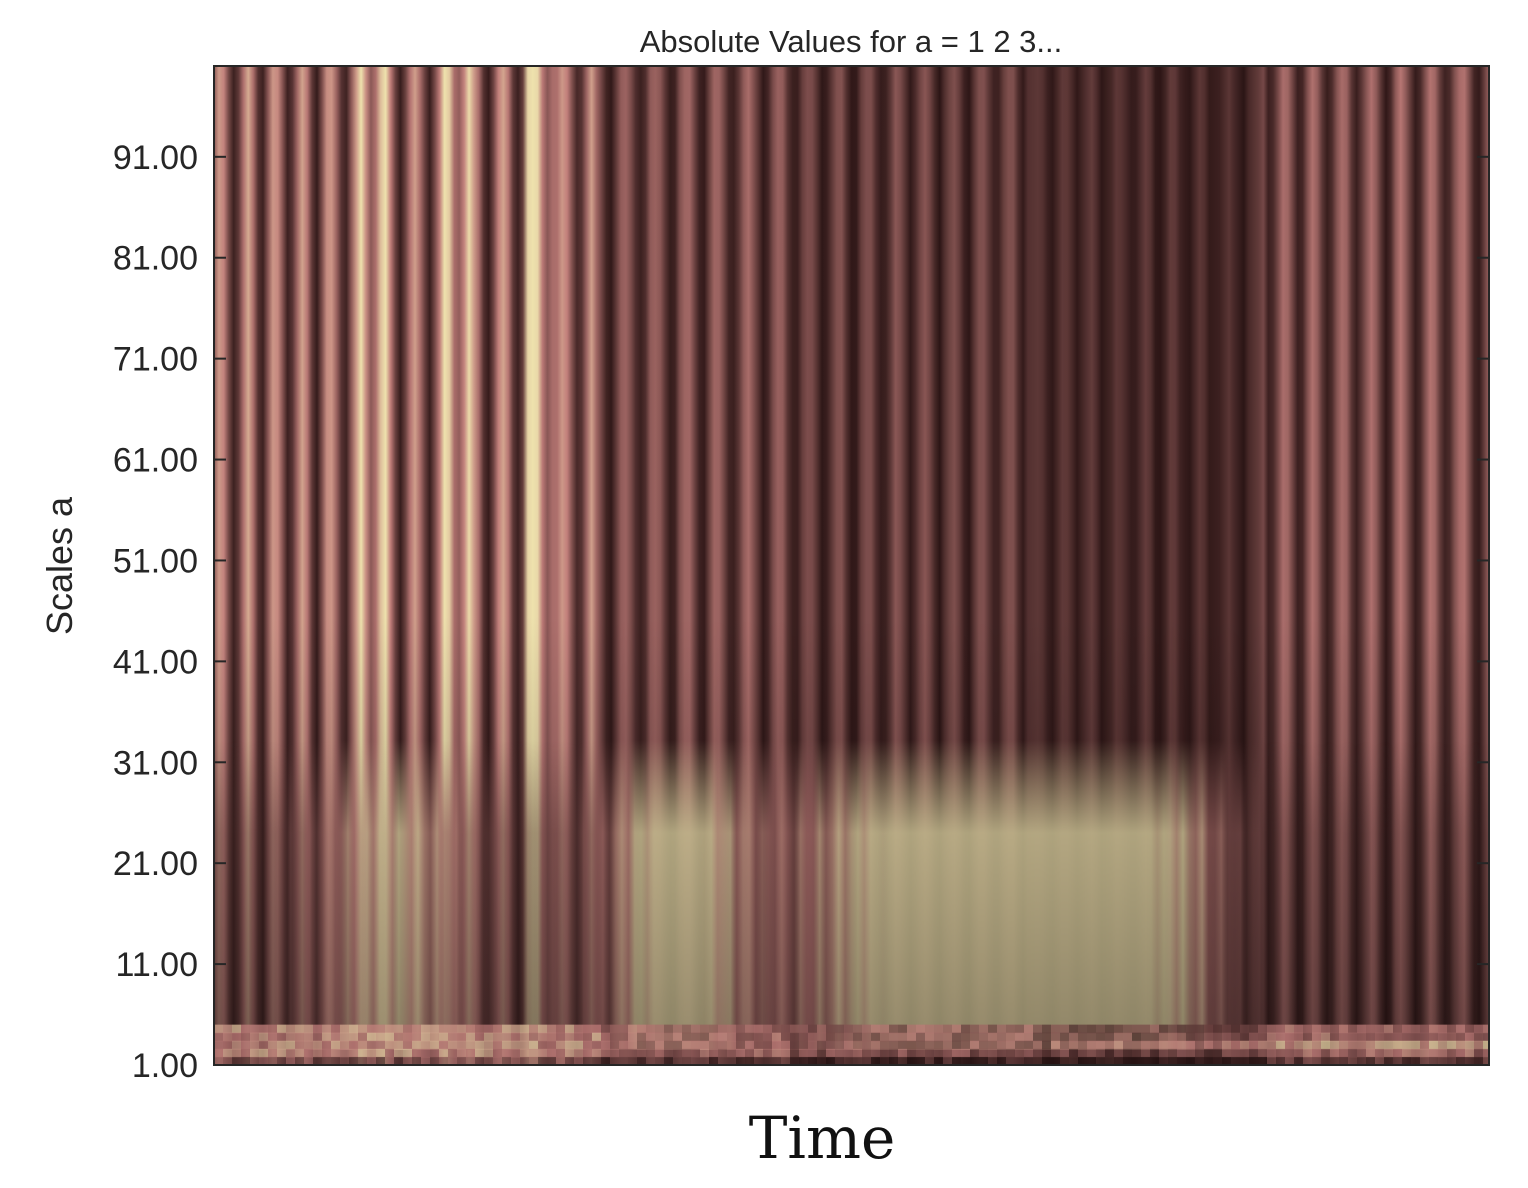 This screenshot has height=1188, width=1528. I want to click on y-tick-label: 91.00, so click(155, 158).